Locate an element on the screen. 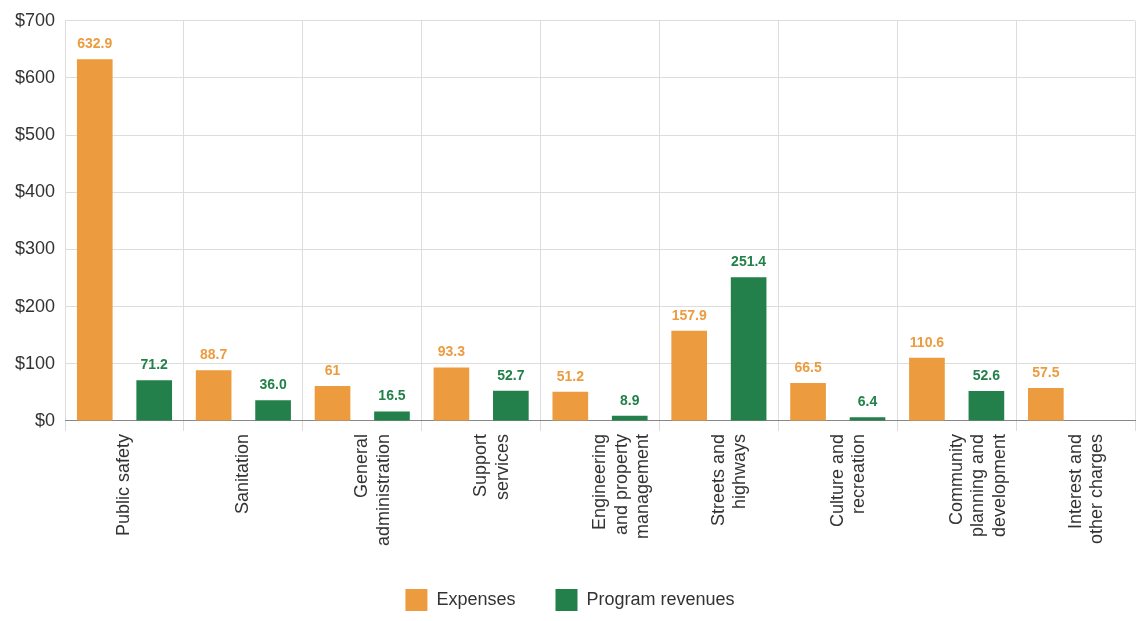 The height and width of the screenshot is (621, 1140). data-label: 36.0 is located at coordinates (273, 384).